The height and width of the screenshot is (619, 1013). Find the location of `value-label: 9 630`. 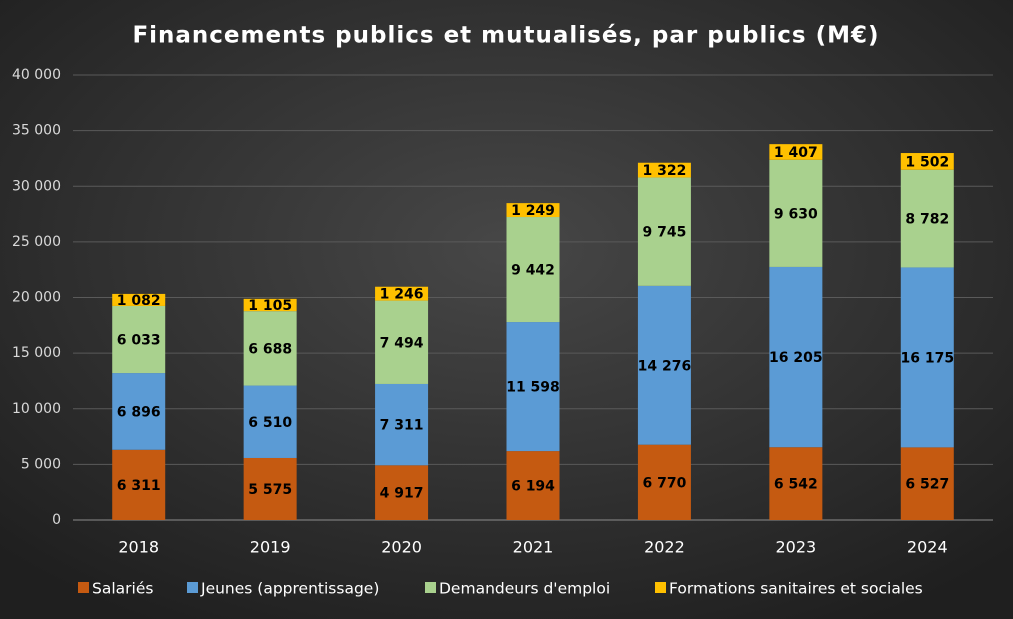

value-label: 9 630 is located at coordinates (796, 214).